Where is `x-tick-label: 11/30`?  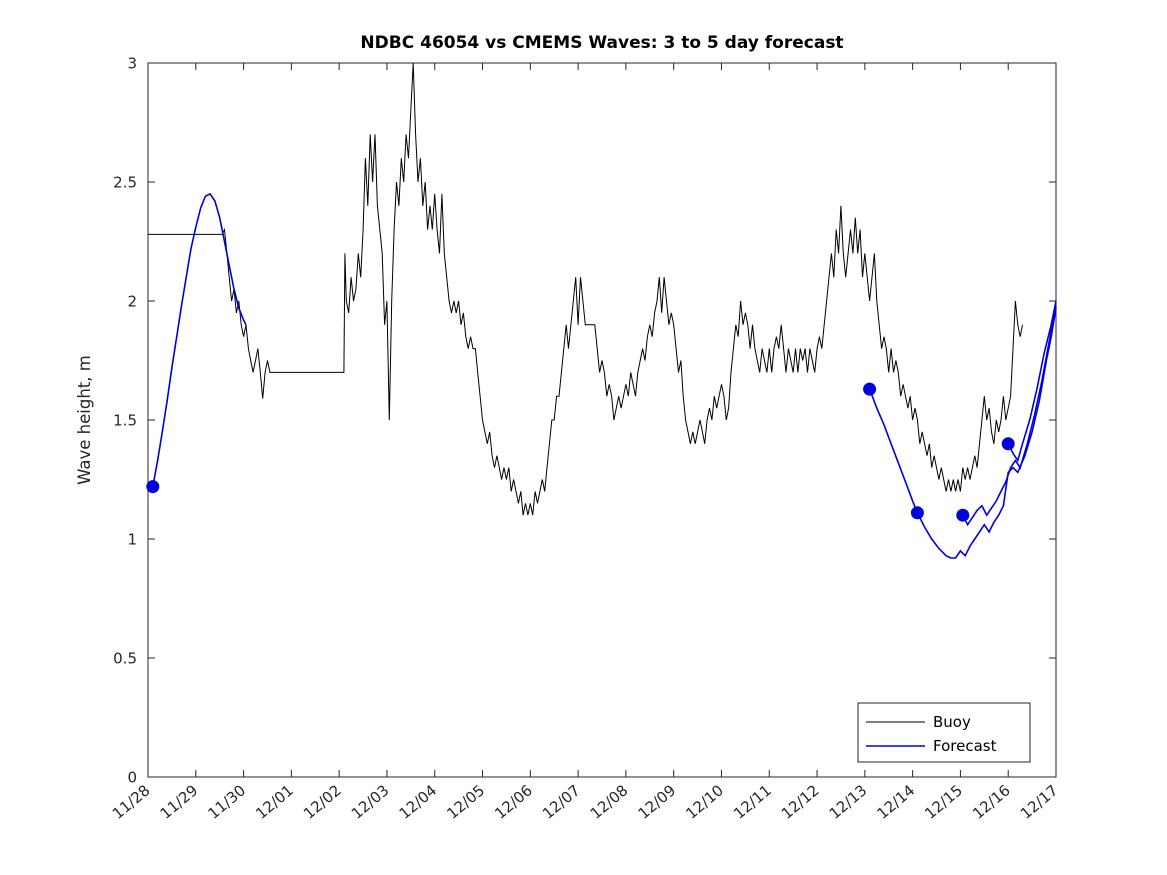
x-tick-label: 11/30 is located at coordinates (226, 802).